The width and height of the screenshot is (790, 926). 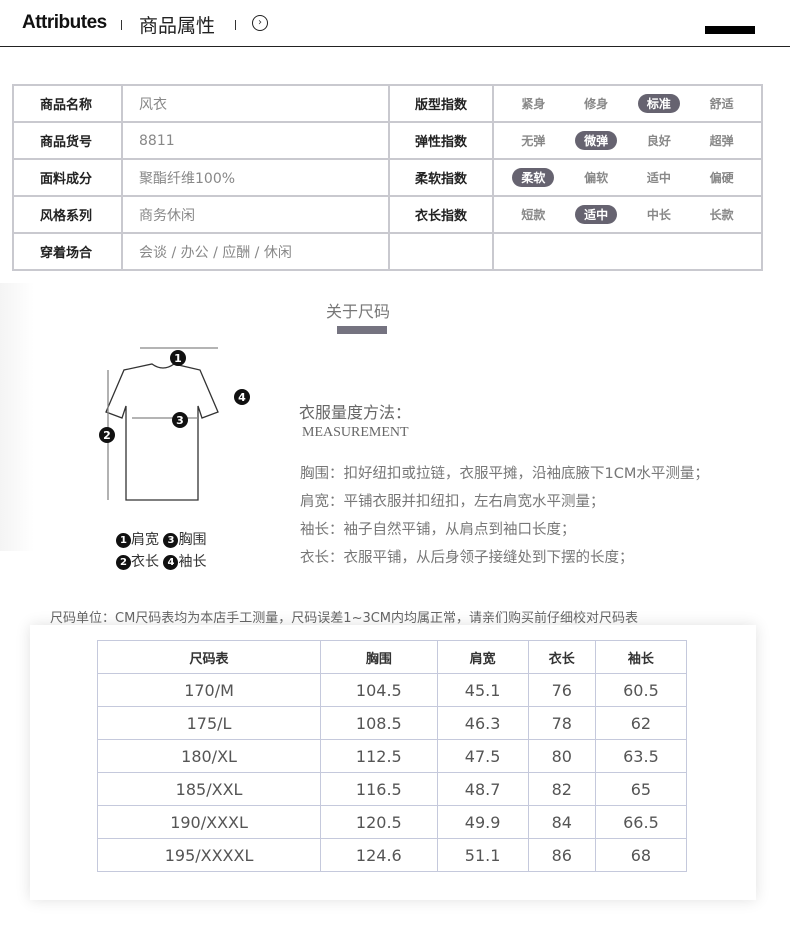 What do you see at coordinates (145, 540) in the screenshot?
I see `legend-label: 肩宽` at bounding box center [145, 540].